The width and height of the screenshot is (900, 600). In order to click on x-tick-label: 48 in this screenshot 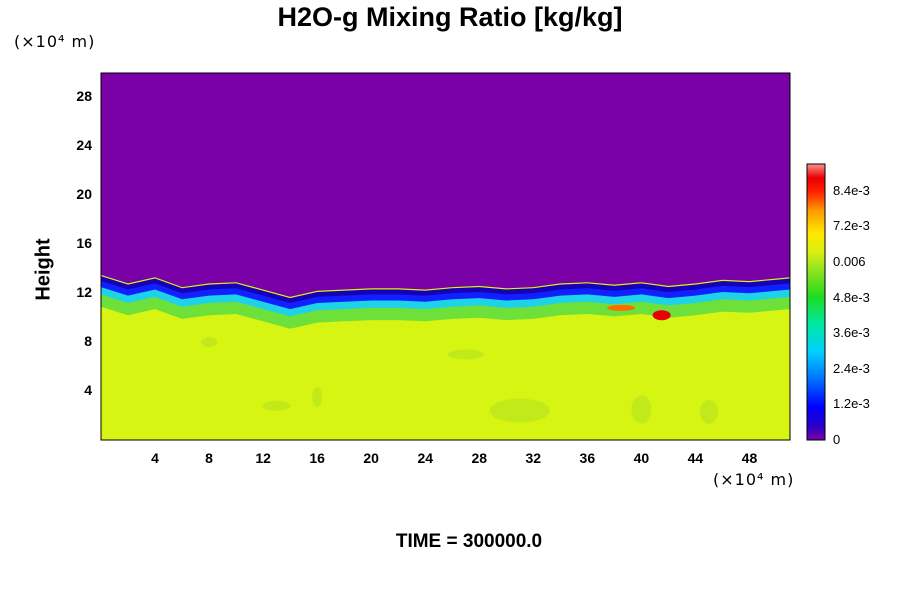, I will do `click(749, 458)`.